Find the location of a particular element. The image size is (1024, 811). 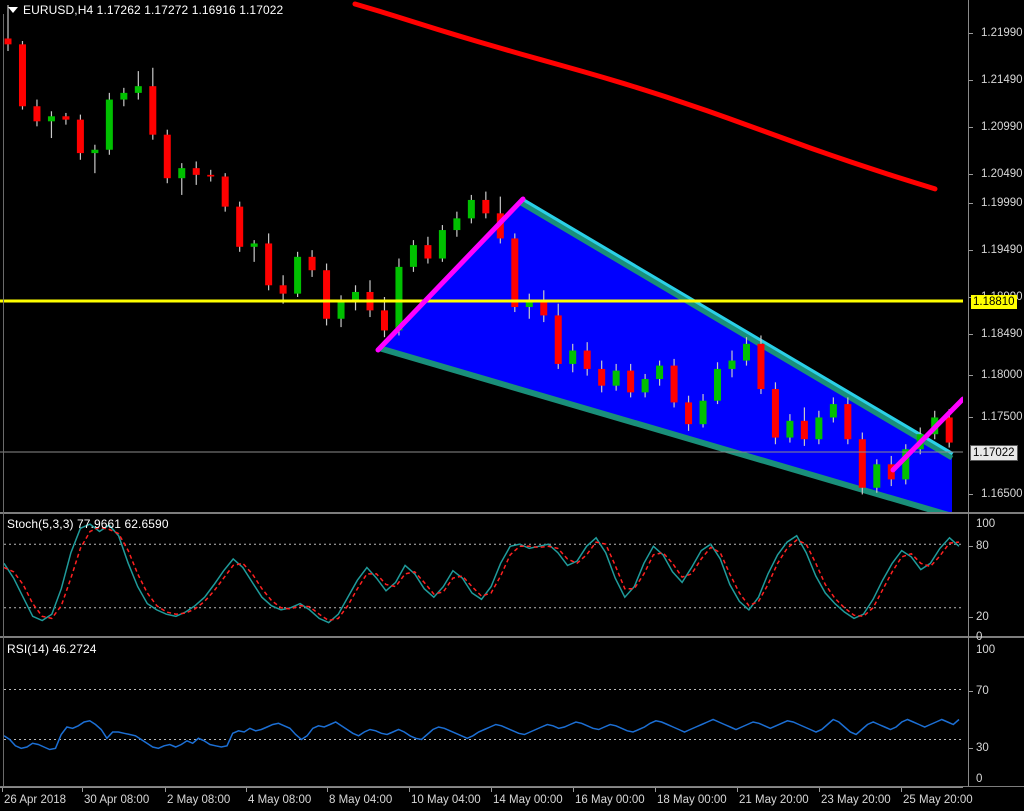

stochastic-header: Stoch(5,3,3) 77.9661 62.6590 is located at coordinates (88, 524).